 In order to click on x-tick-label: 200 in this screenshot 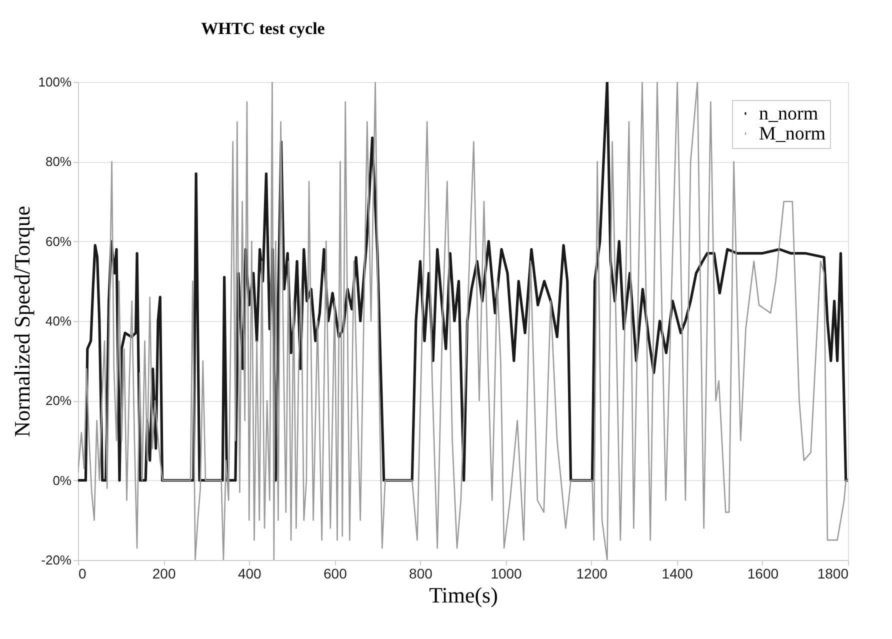, I will do `click(164, 574)`.